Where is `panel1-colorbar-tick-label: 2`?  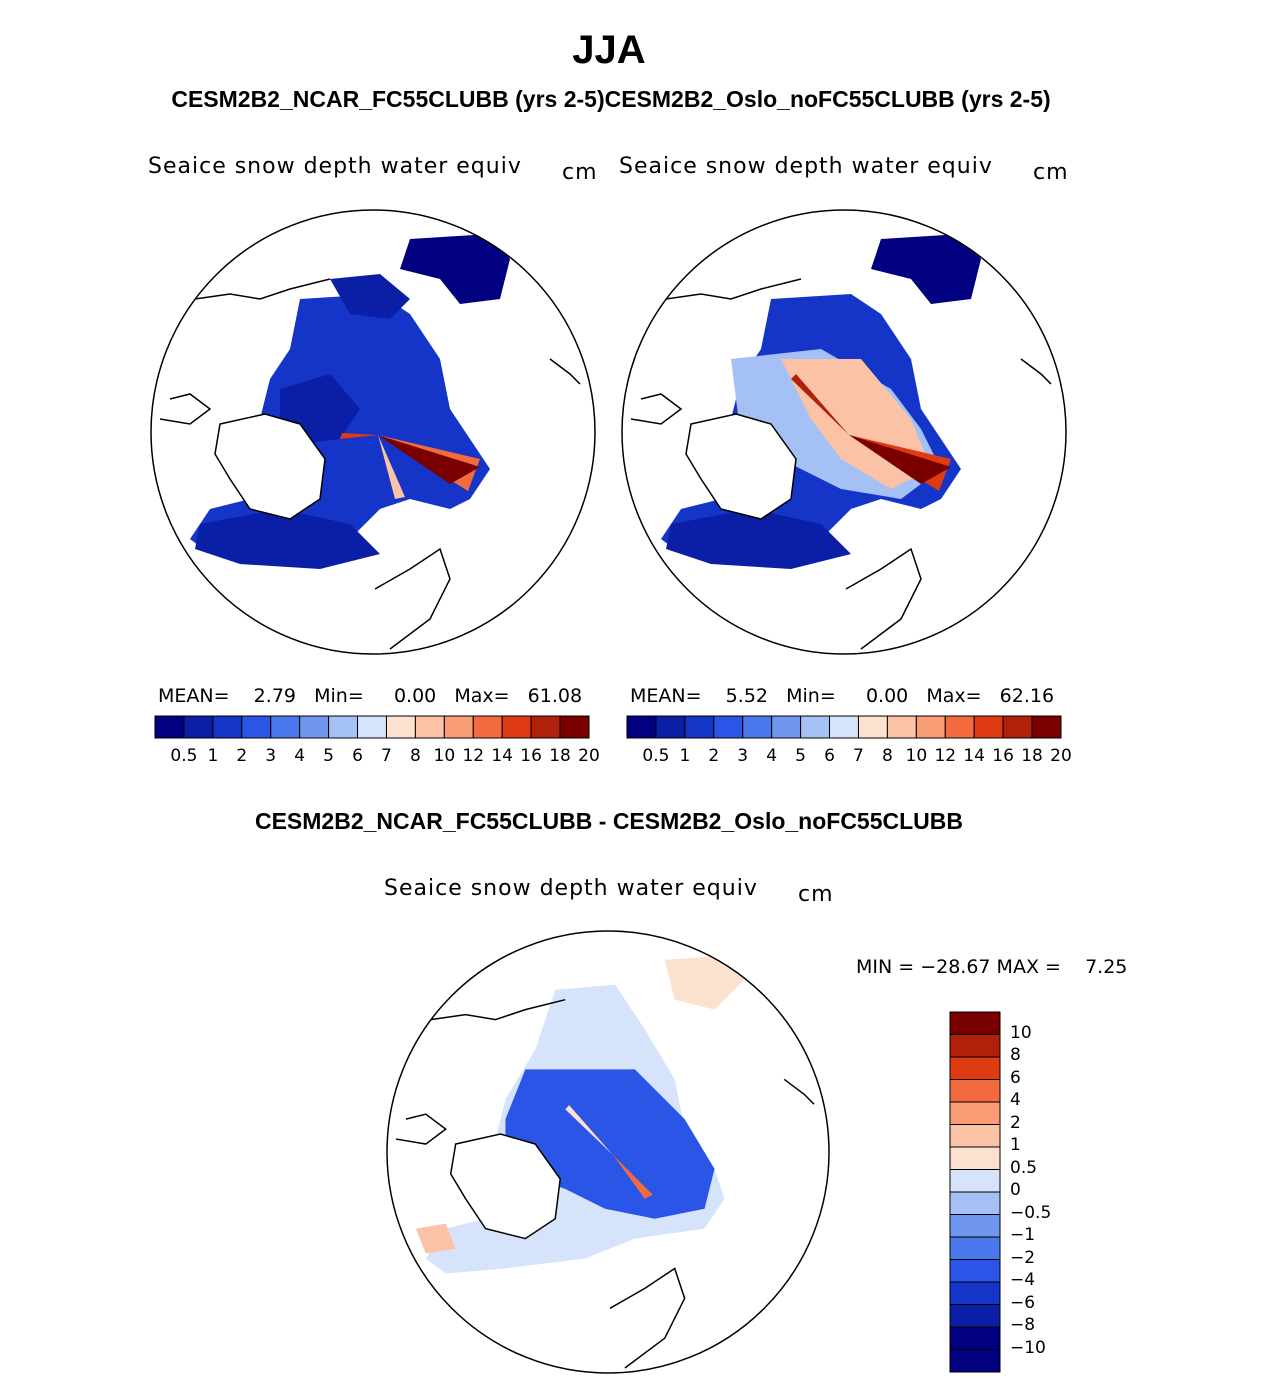
panel1-colorbar-tick-label: 2 is located at coordinates (242, 756).